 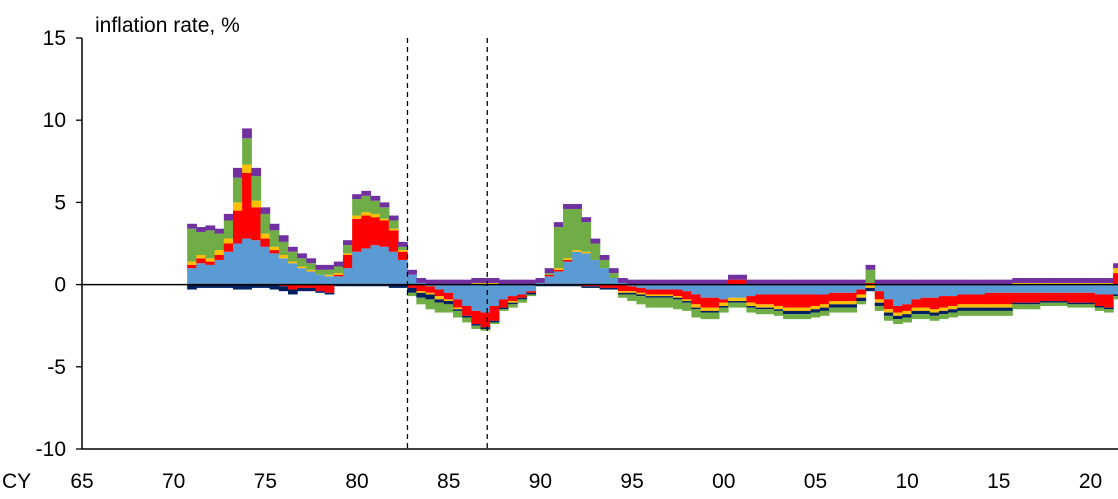 I want to click on x-tick-label: 05, so click(x=815, y=481).